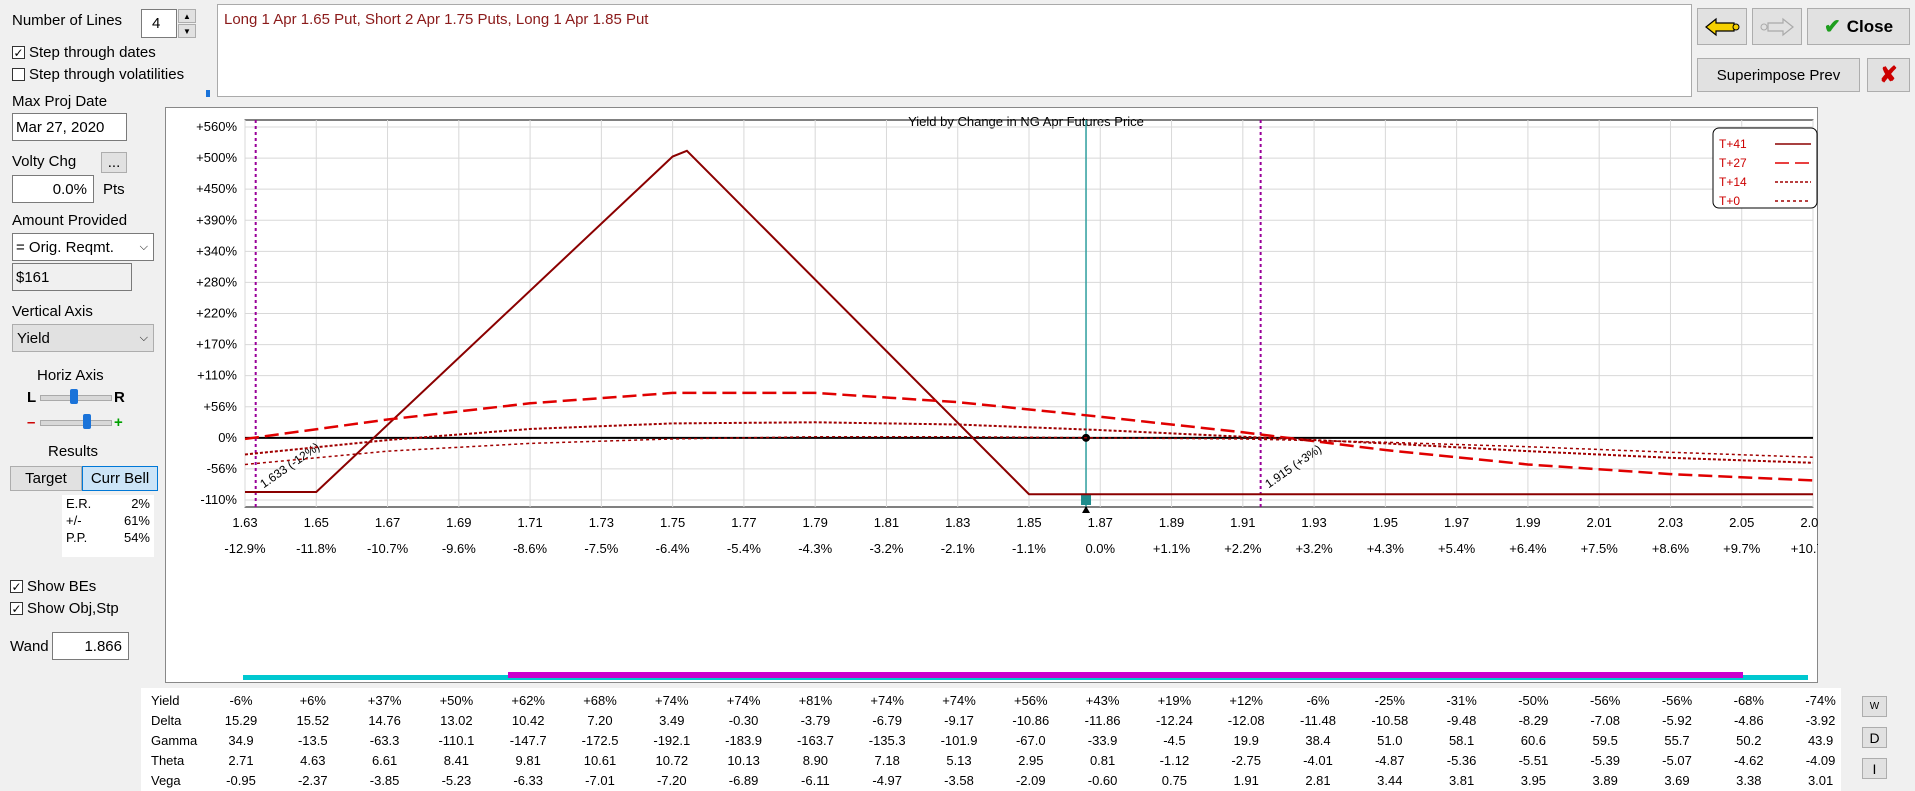 This screenshot has width=1915, height=791. What do you see at coordinates (53, 189) in the screenshot?
I see `volty-input: 0.0%` at bounding box center [53, 189].